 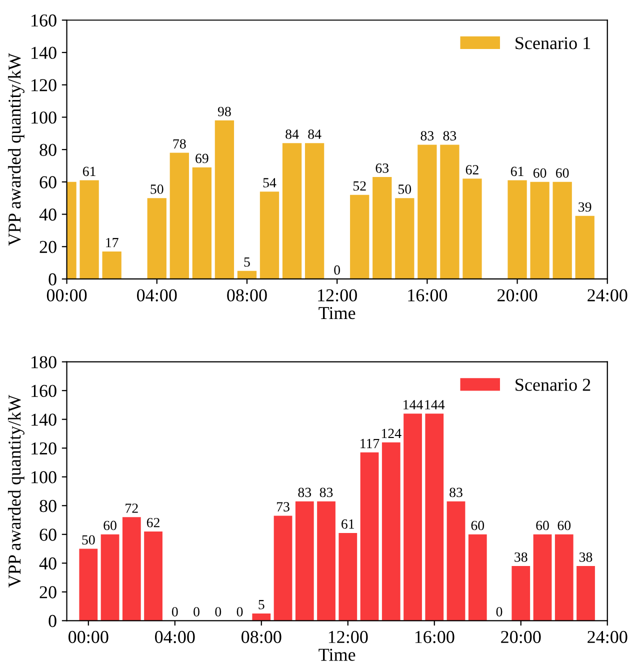 What do you see at coordinates (179, 144) in the screenshot?
I see `data-label: 78` at bounding box center [179, 144].